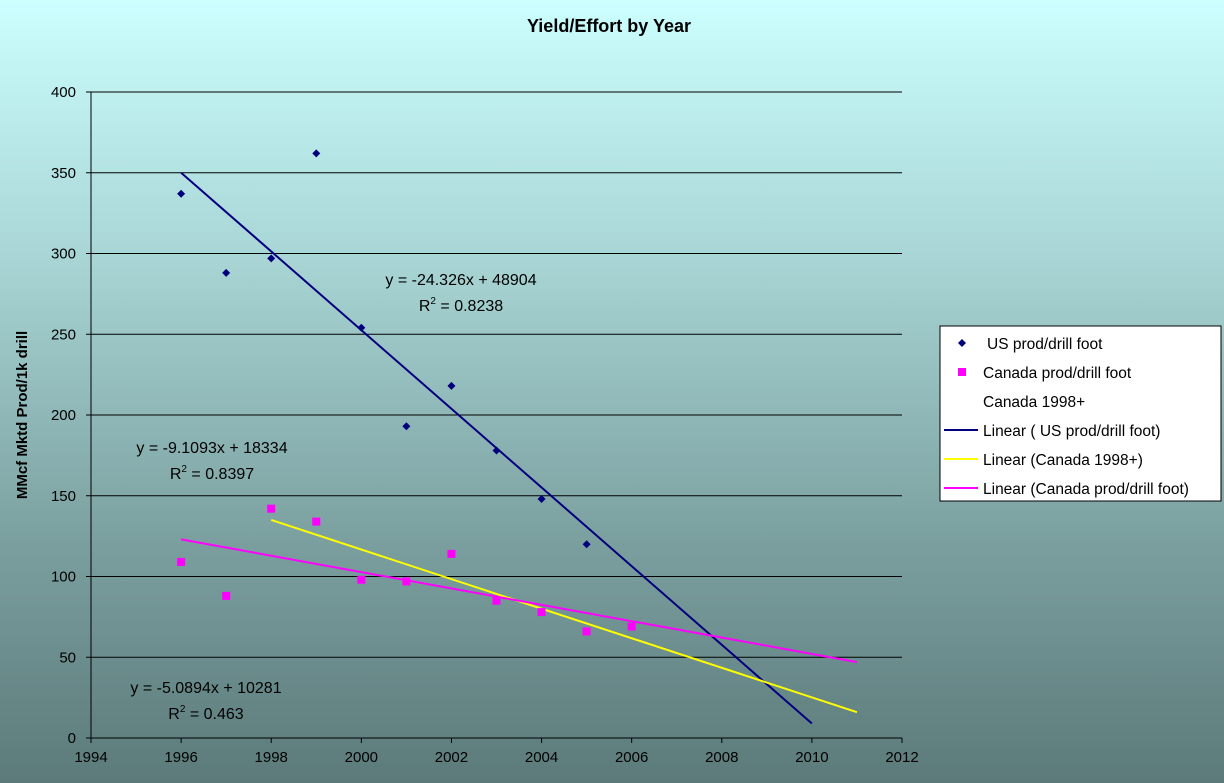 This screenshot has width=1224, height=783. What do you see at coordinates (721, 757) in the screenshot?
I see `x-tick-label: 2008` at bounding box center [721, 757].